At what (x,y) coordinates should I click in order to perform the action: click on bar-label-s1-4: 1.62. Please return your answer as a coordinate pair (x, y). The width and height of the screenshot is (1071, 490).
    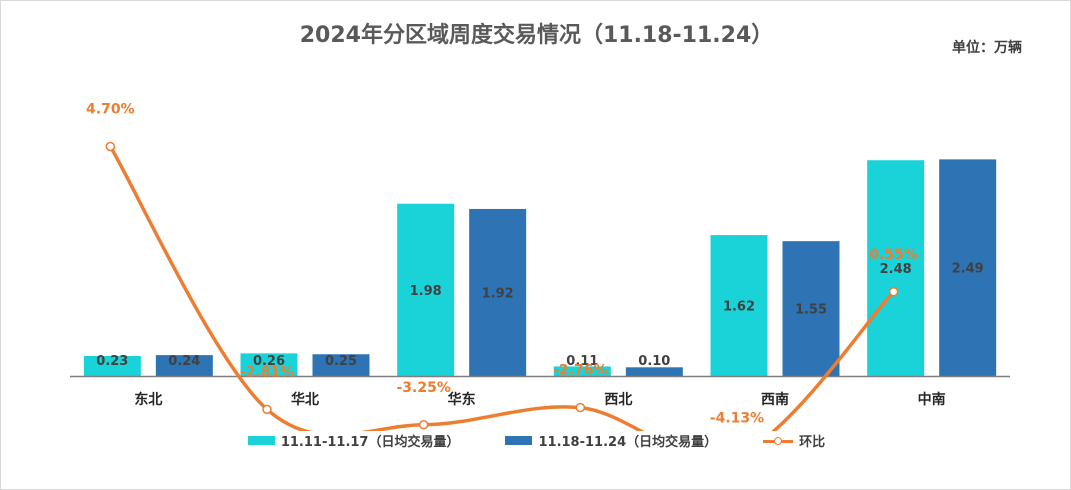
    Looking at the image, I should click on (739, 307).